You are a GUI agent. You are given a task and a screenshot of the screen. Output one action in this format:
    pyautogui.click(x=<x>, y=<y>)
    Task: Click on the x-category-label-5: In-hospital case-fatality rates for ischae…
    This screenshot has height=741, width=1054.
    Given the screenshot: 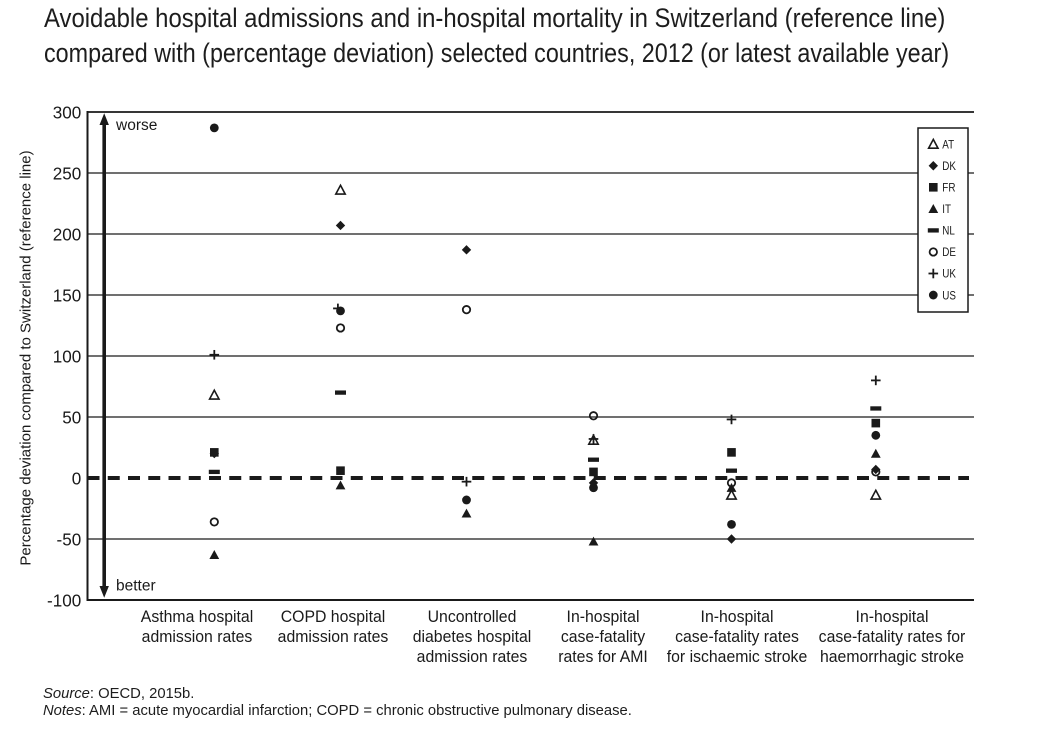 What is the action you would take?
    pyautogui.click(x=737, y=637)
    